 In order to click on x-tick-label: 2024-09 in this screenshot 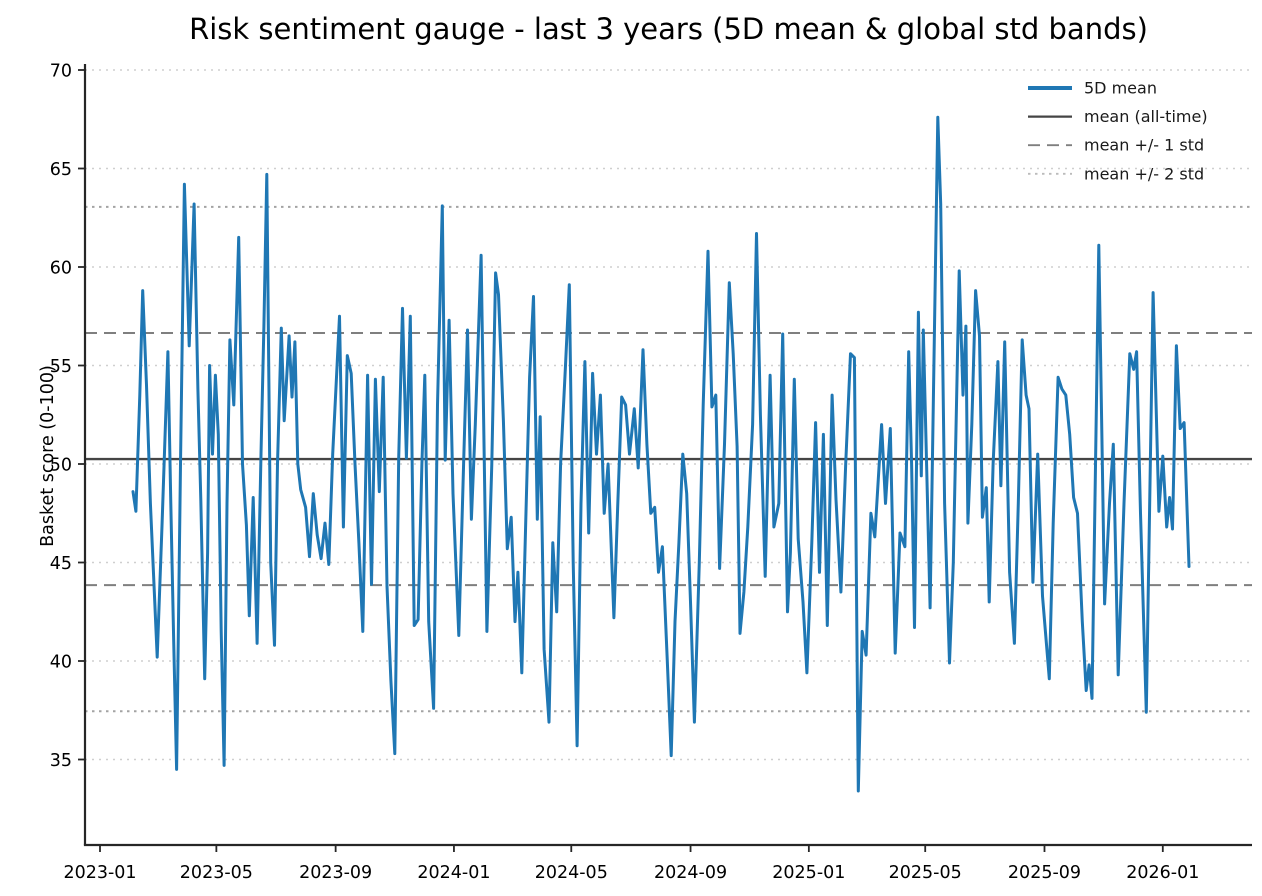, I will do `click(690, 873)`.